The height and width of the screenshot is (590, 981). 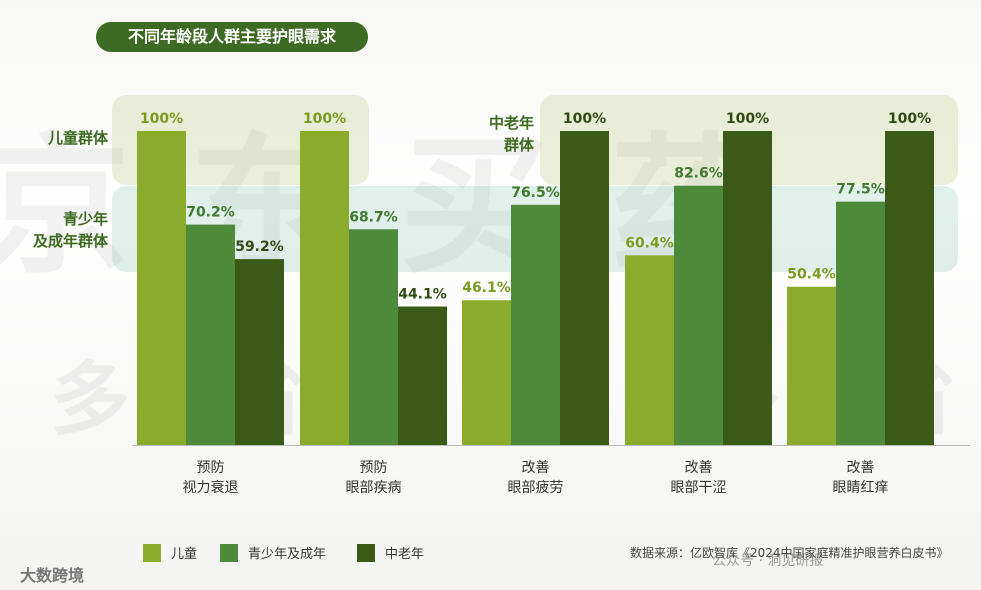 I want to click on data-label: 50.4%, so click(x=811, y=275).